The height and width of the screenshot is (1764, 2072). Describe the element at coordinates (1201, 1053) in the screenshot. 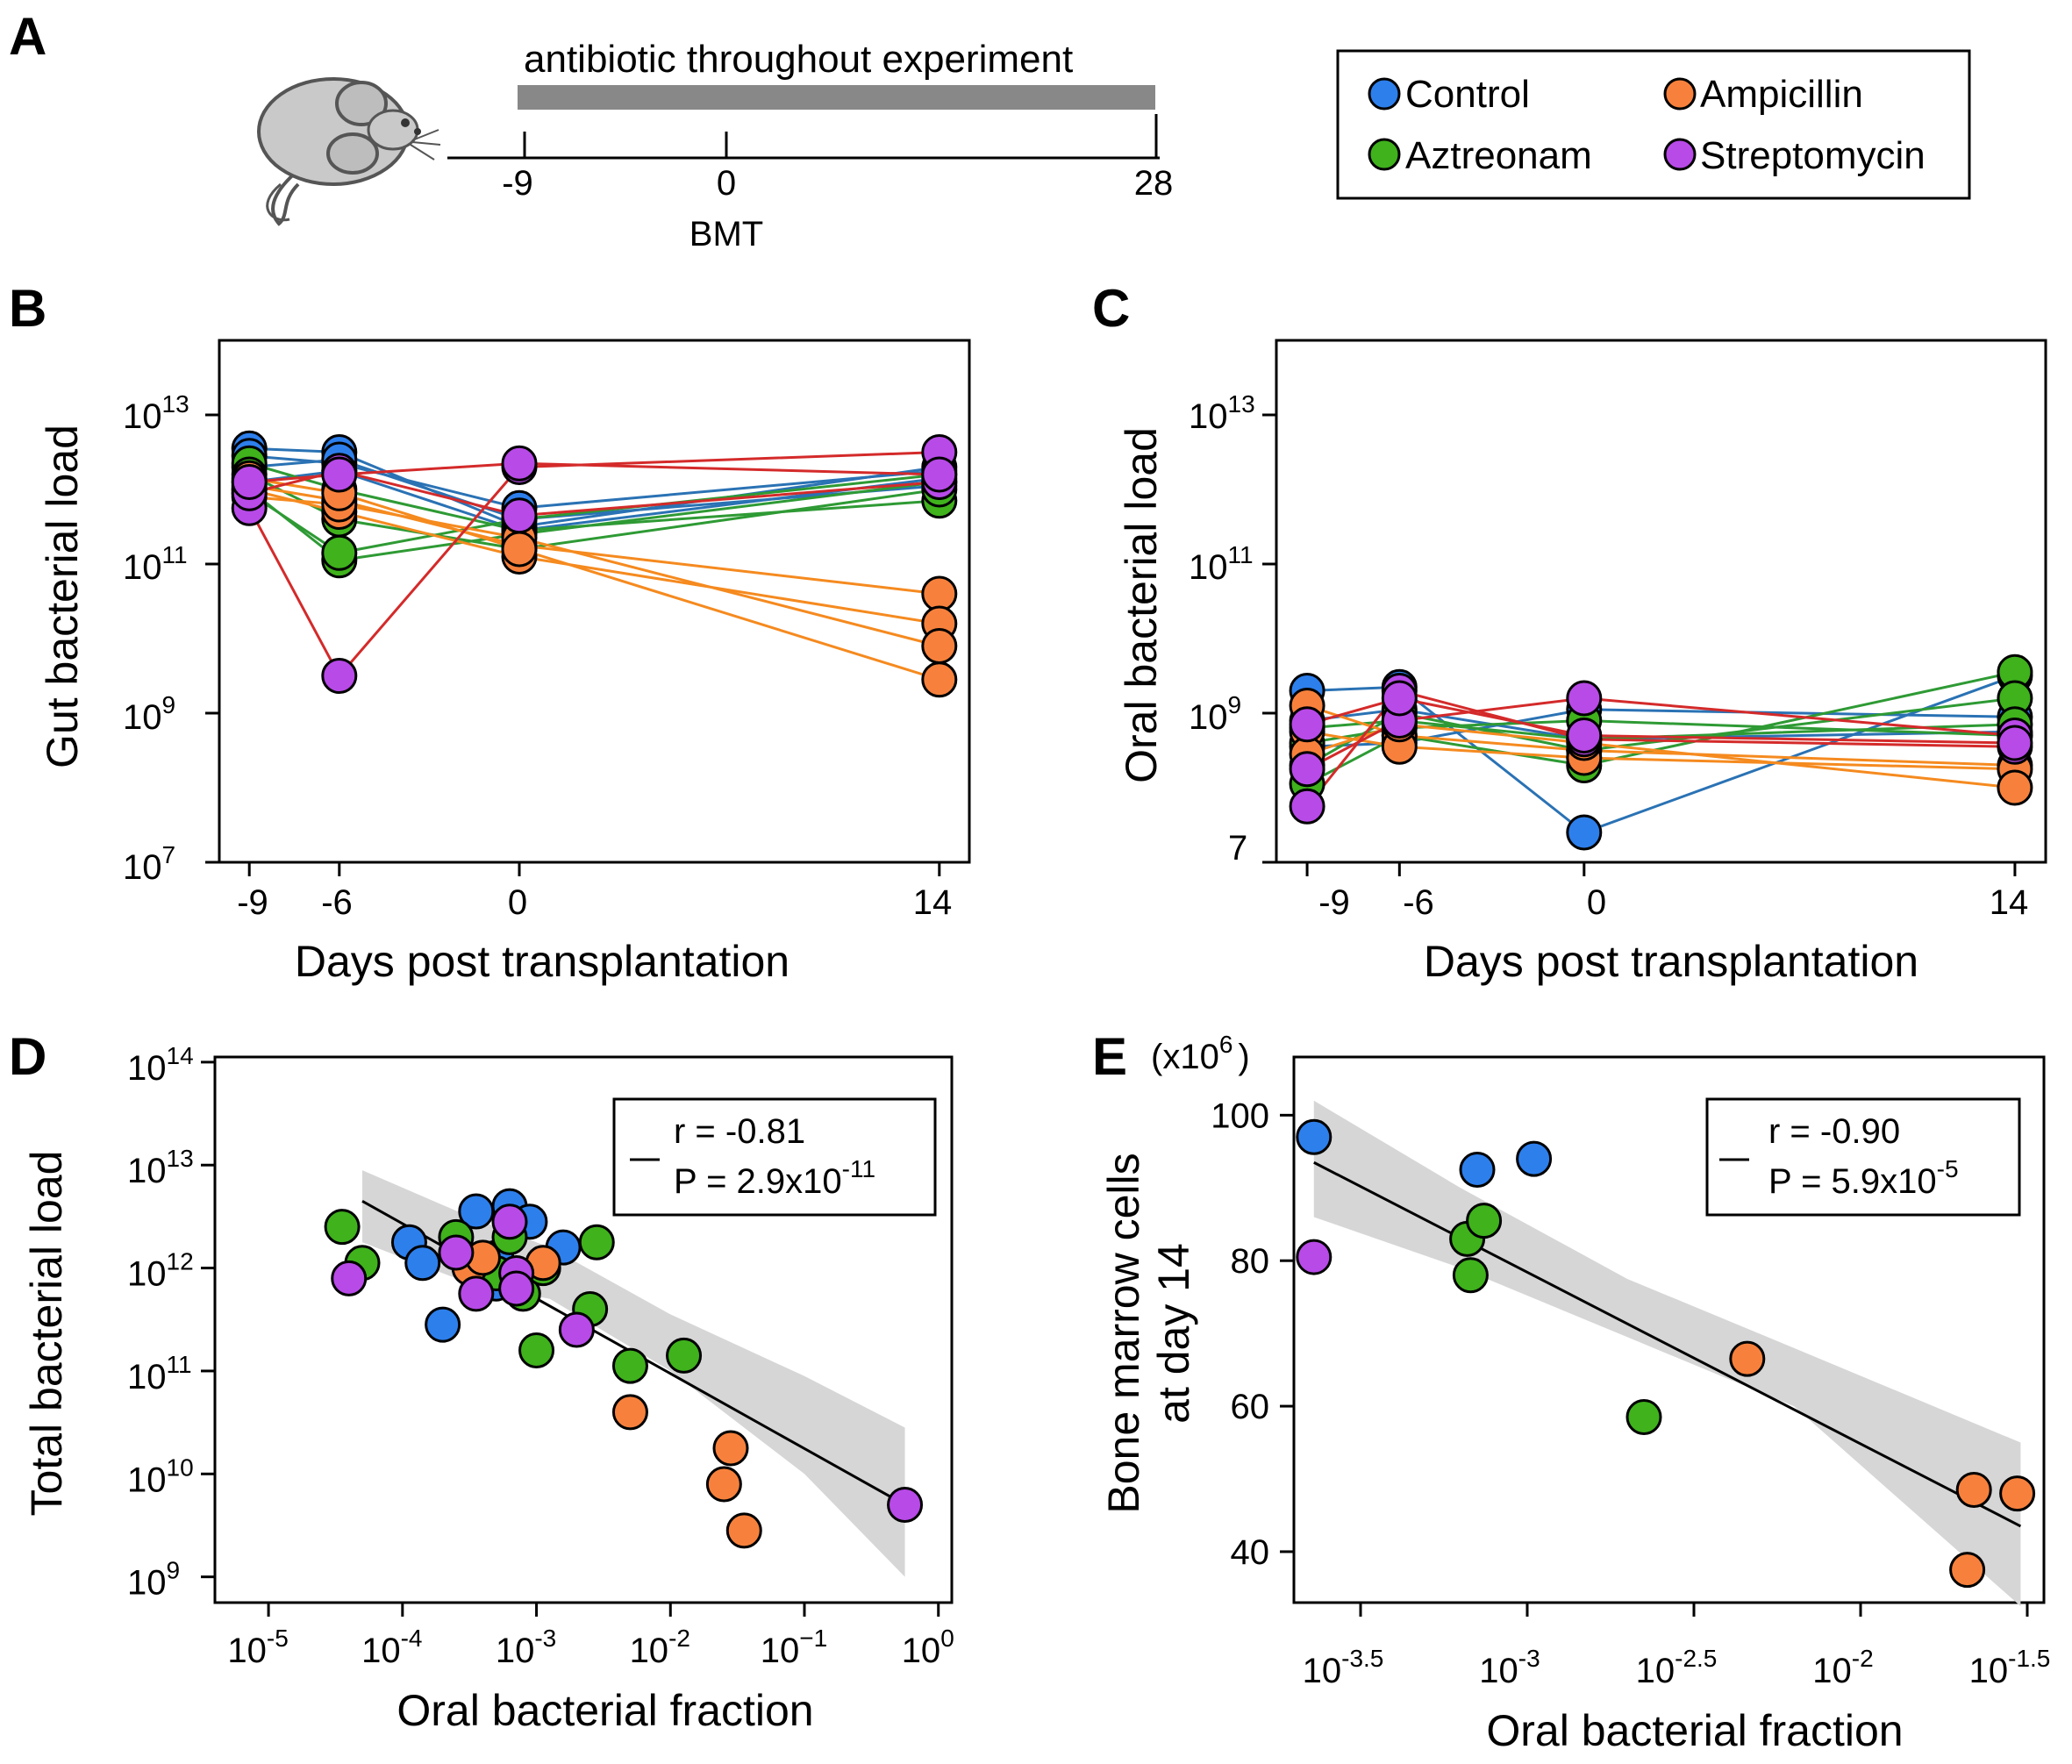

I see `panel-e-yunit: (x106)` at that location.